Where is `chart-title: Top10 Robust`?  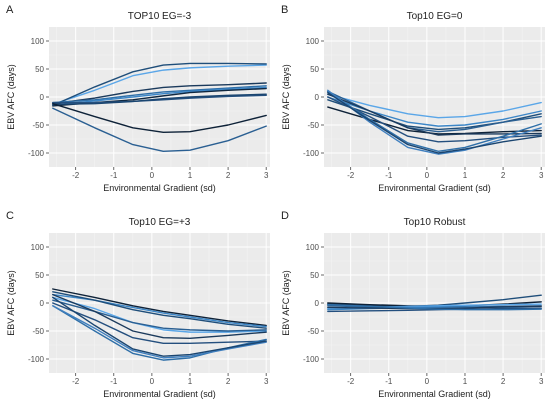
chart-title: Top10 Robust is located at coordinates (435, 222).